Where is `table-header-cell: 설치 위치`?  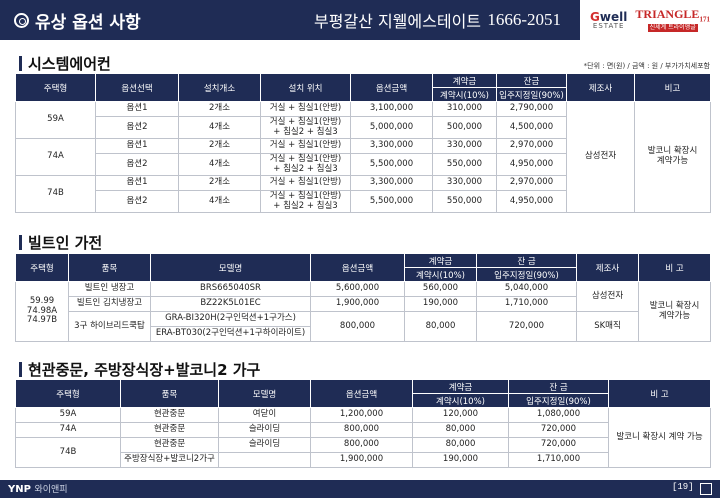 table-header-cell: 설치 위치 is located at coordinates (305, 87).